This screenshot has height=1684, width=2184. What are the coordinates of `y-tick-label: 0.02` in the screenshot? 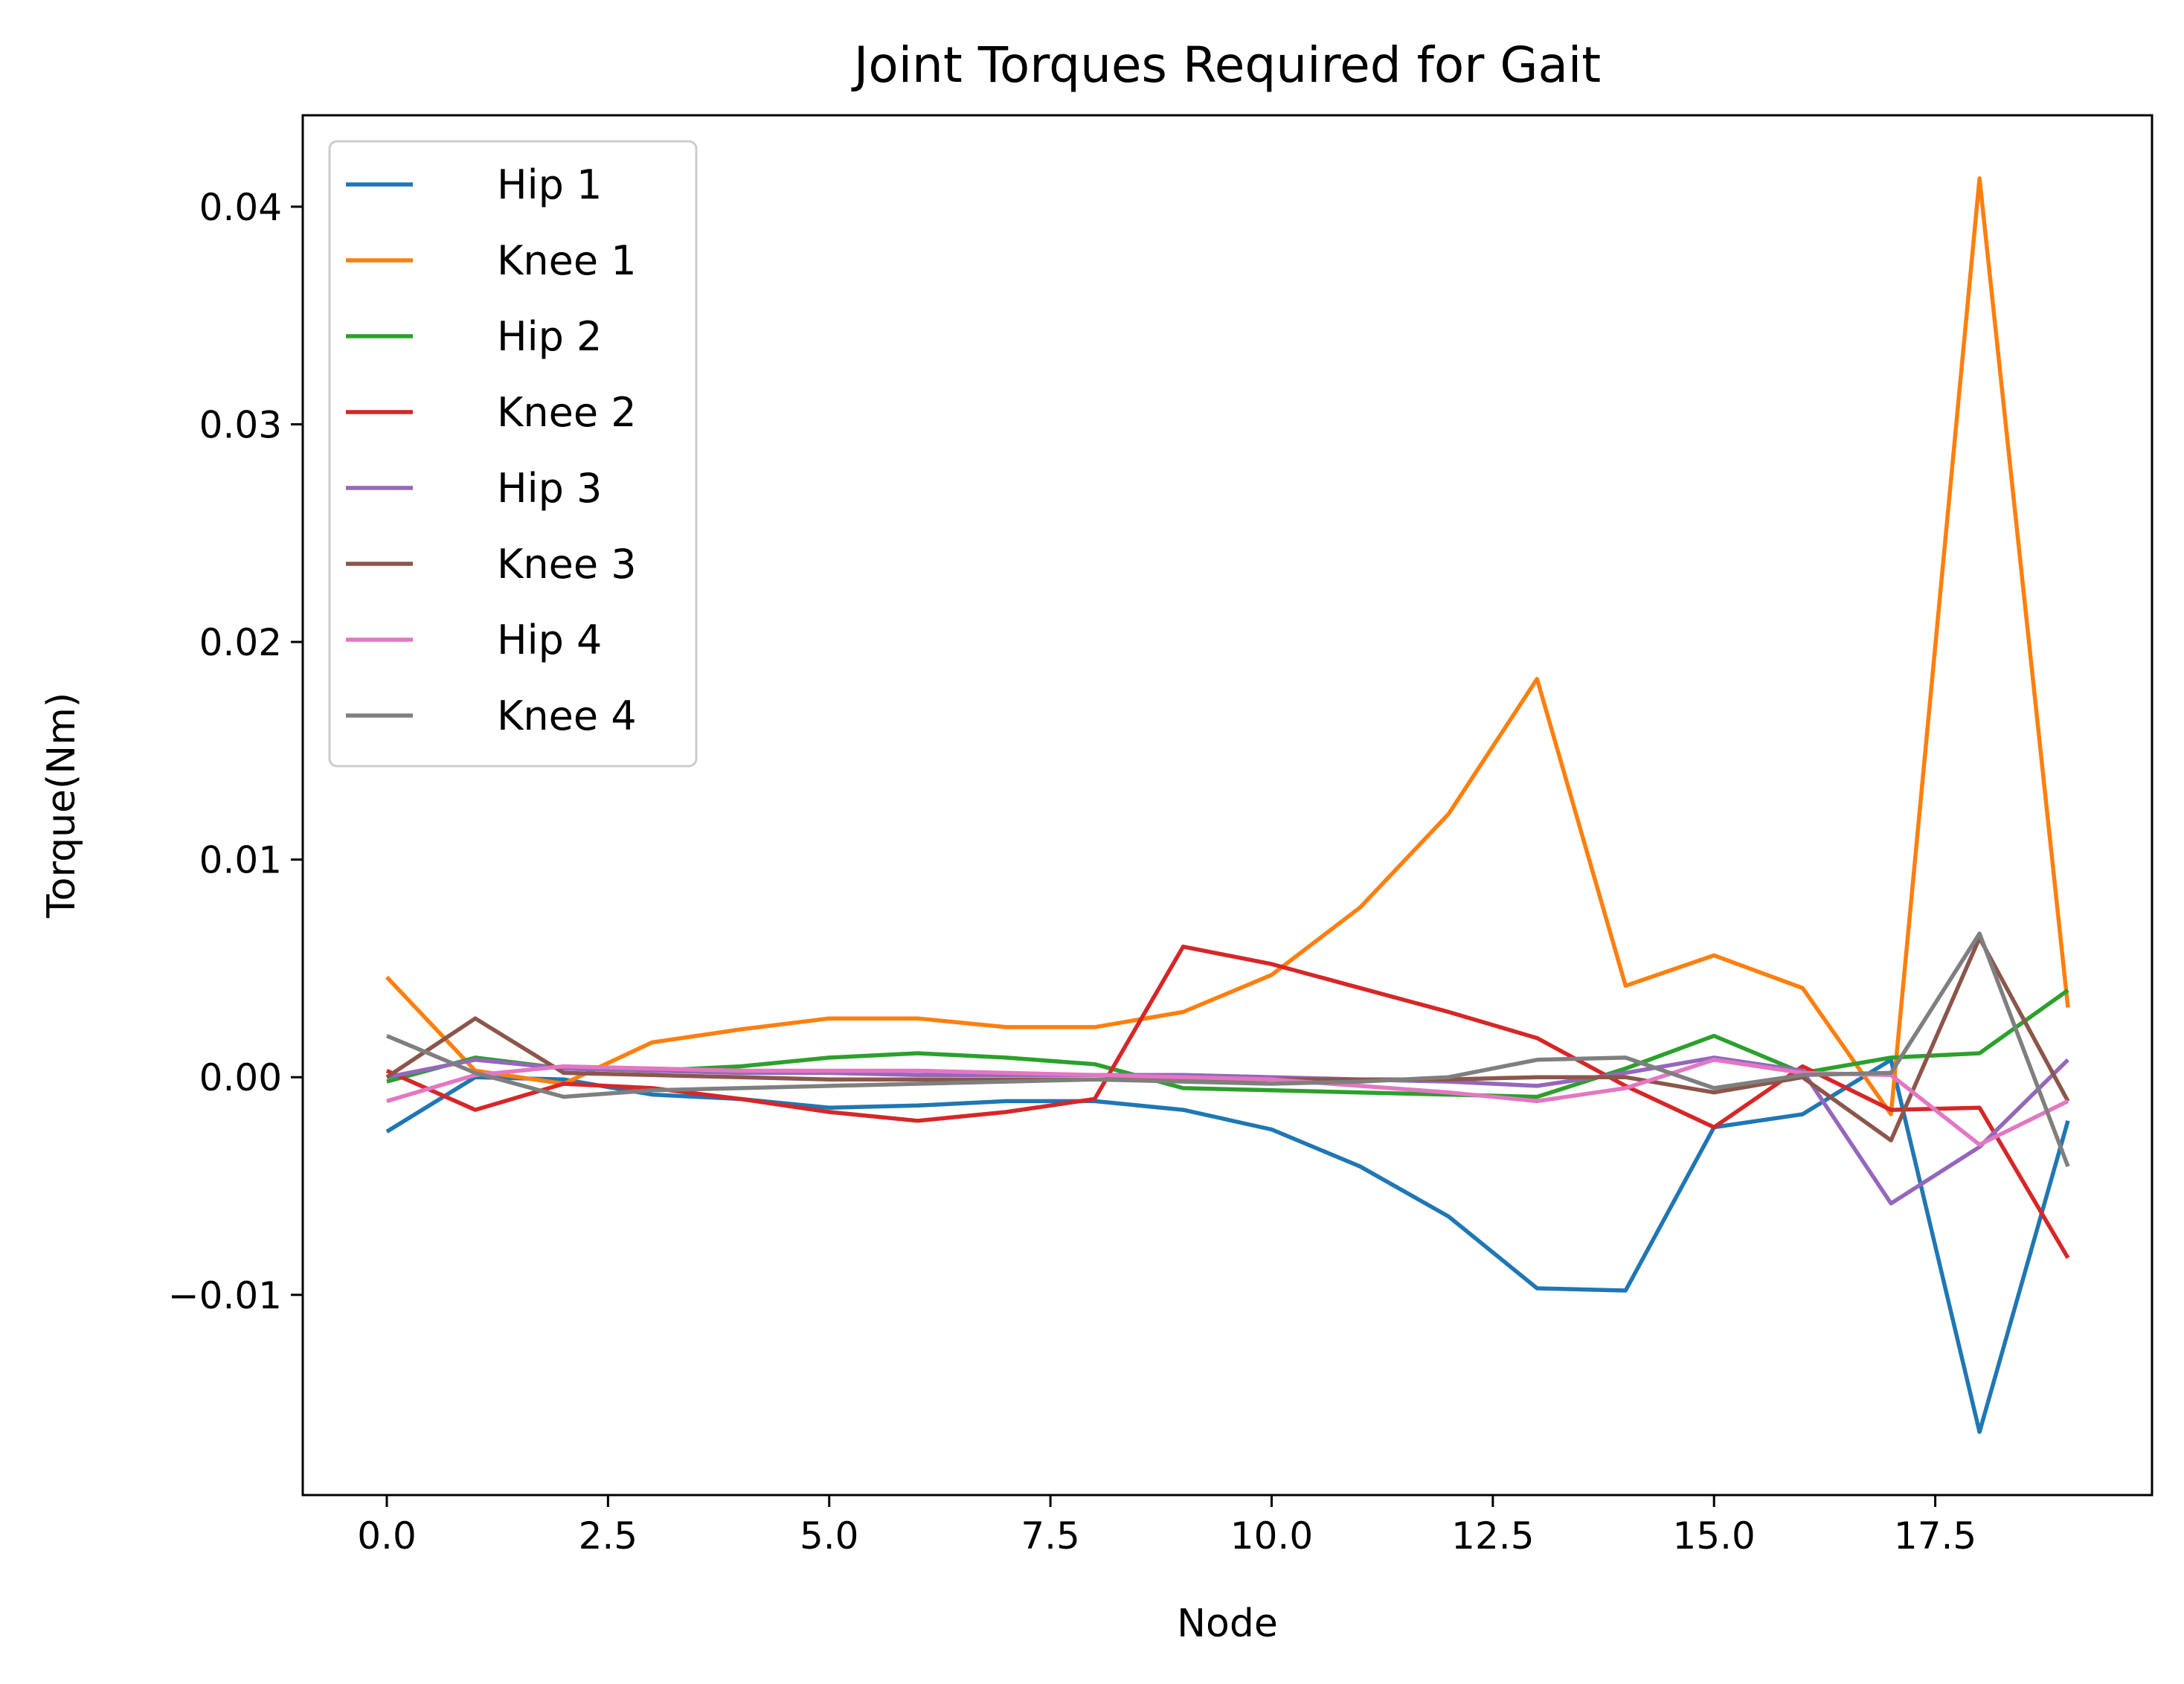 It's located at (241, 642).